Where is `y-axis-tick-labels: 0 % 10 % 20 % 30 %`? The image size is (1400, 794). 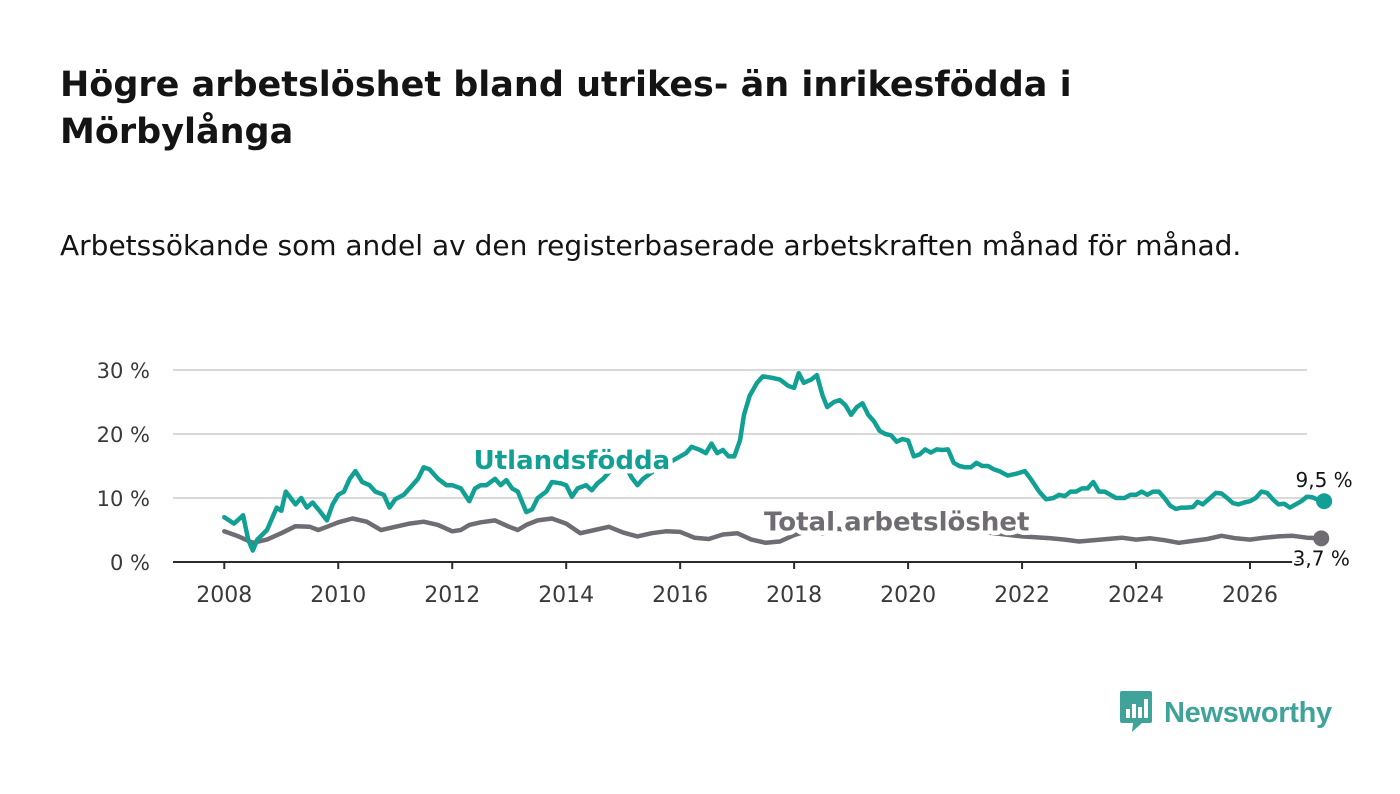 y-axis-tick-labels: 0 % 10 % 20 % 30 % is located at coordinates (123, 467).